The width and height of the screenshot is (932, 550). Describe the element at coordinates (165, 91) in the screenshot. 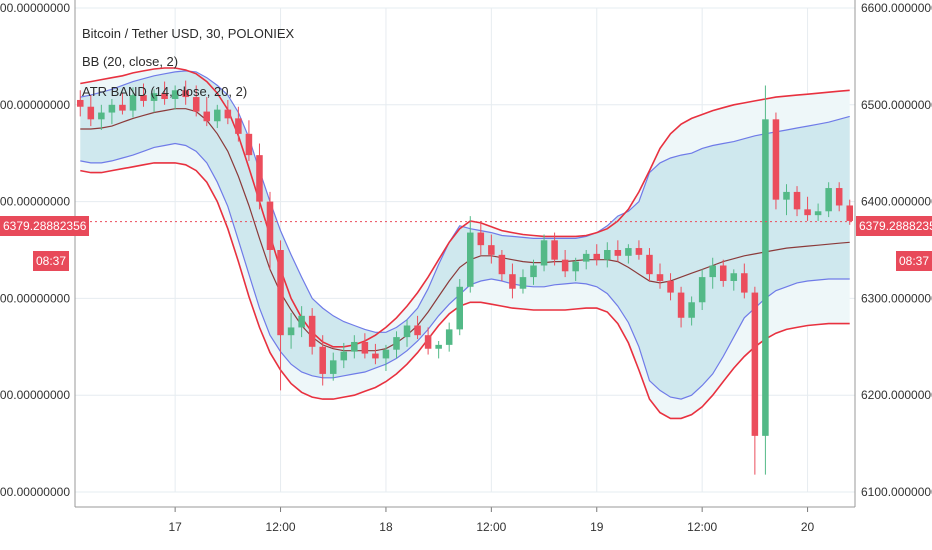

I see `atr-legend: ATR BAND (14, close, 20, 2)` at that location.